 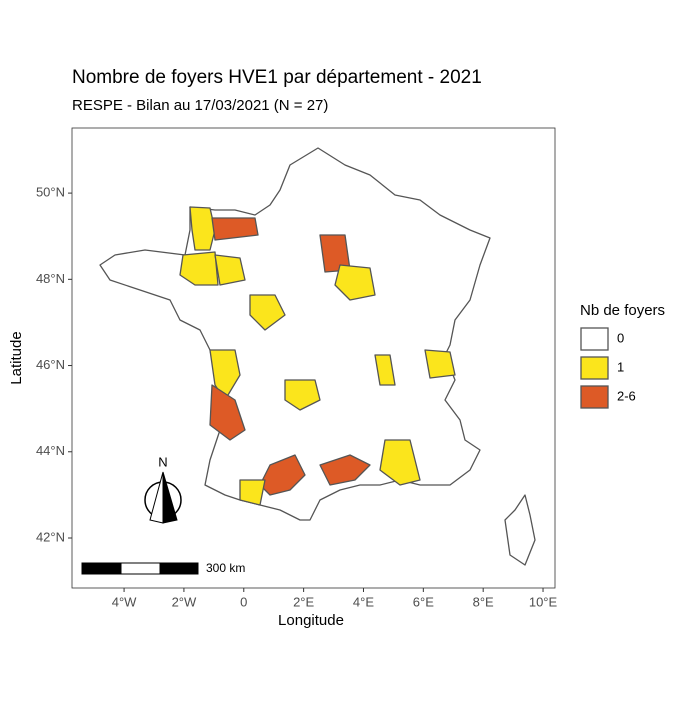 What do you see at coordinates (170, 497) in the screenshot?
I see `north-needle` at bounding box center [170, 497].